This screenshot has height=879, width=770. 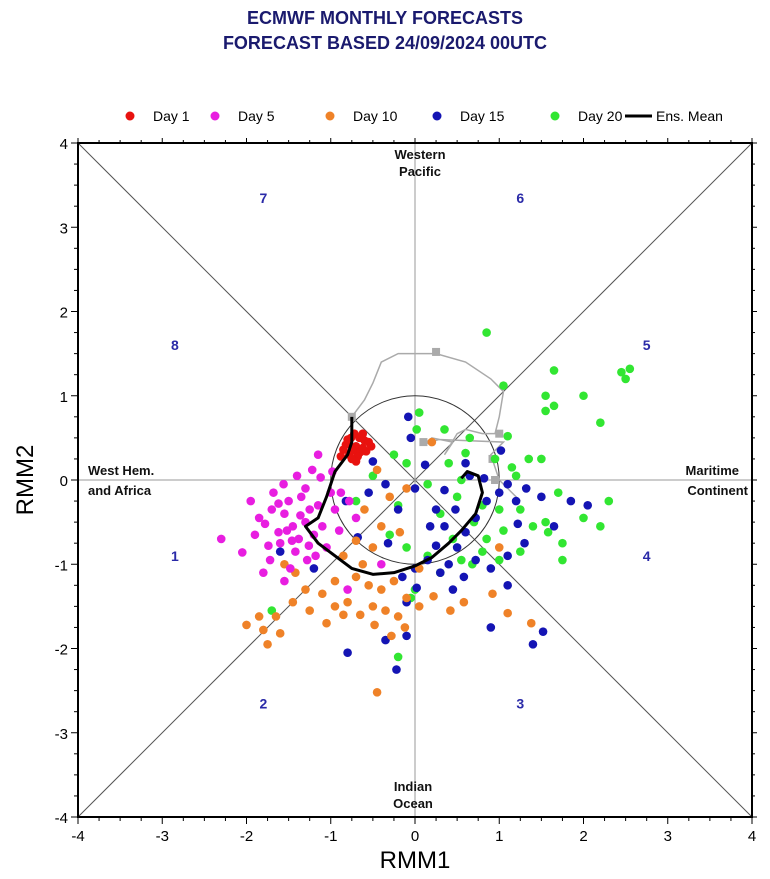 I want to click on y-tick-label: 2, so click(x=64, y=313).